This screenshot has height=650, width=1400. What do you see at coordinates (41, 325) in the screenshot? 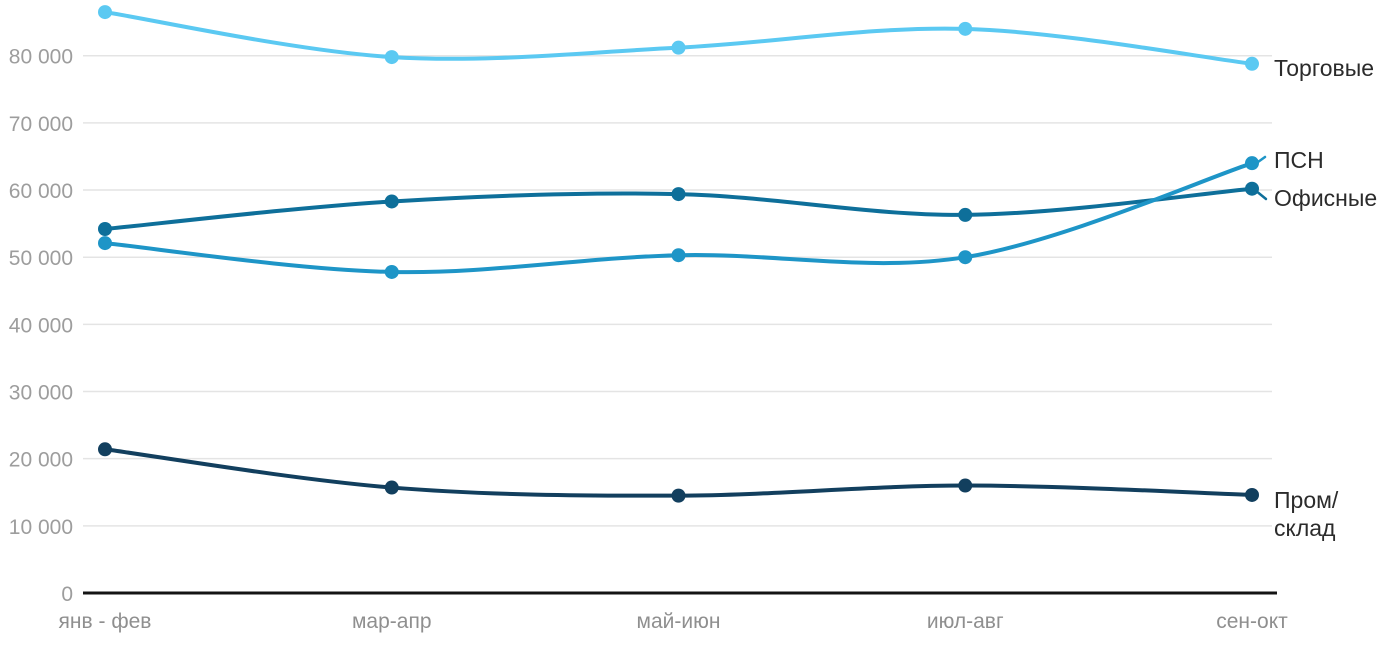
I see `y-axis-tick-label: 40 000` at bounding box center [41, 325].